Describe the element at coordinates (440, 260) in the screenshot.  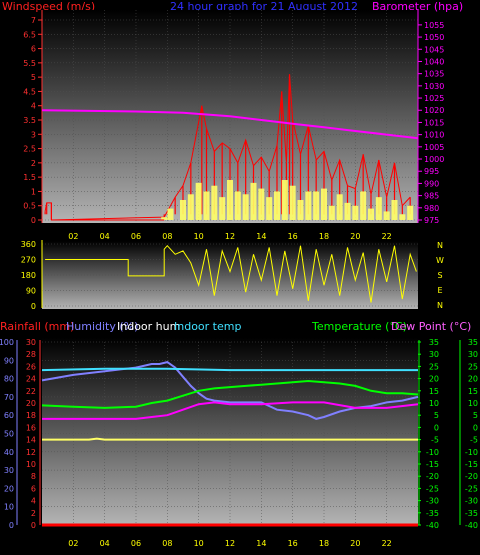
I see `compass-label: W` at that location.